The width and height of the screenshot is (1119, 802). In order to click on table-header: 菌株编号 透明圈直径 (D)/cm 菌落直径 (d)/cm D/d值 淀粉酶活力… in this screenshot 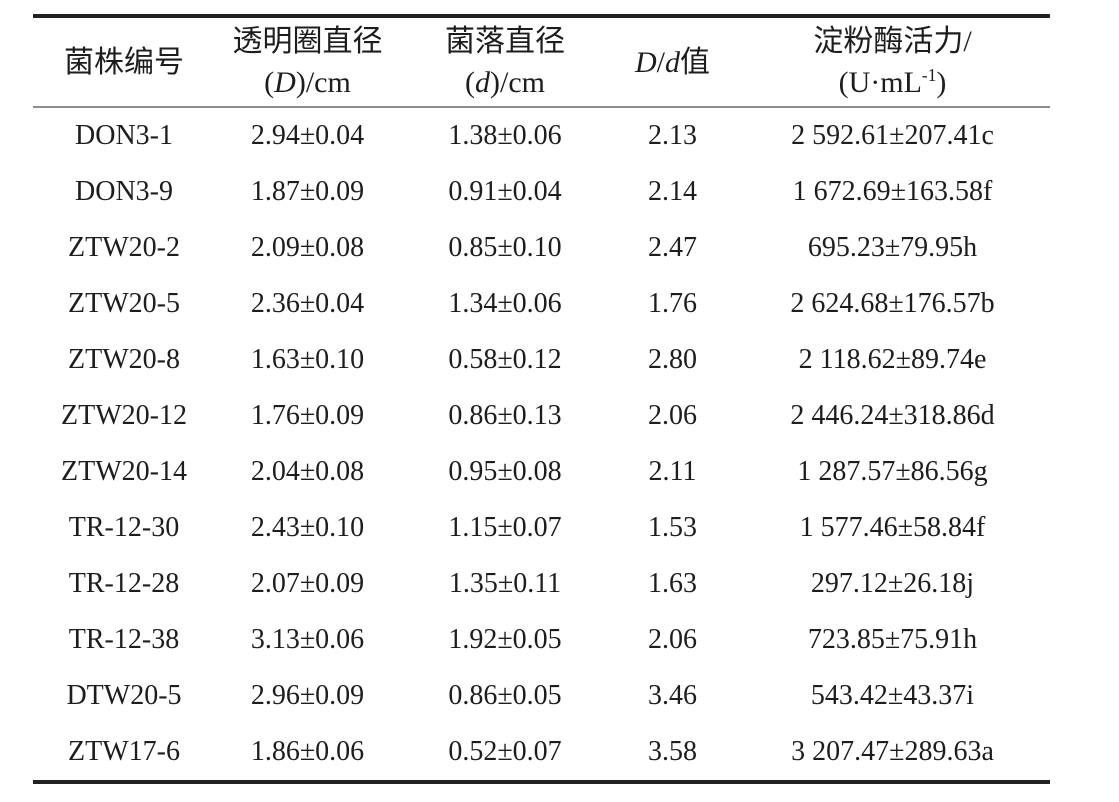, I will do `click(541, 62)`.